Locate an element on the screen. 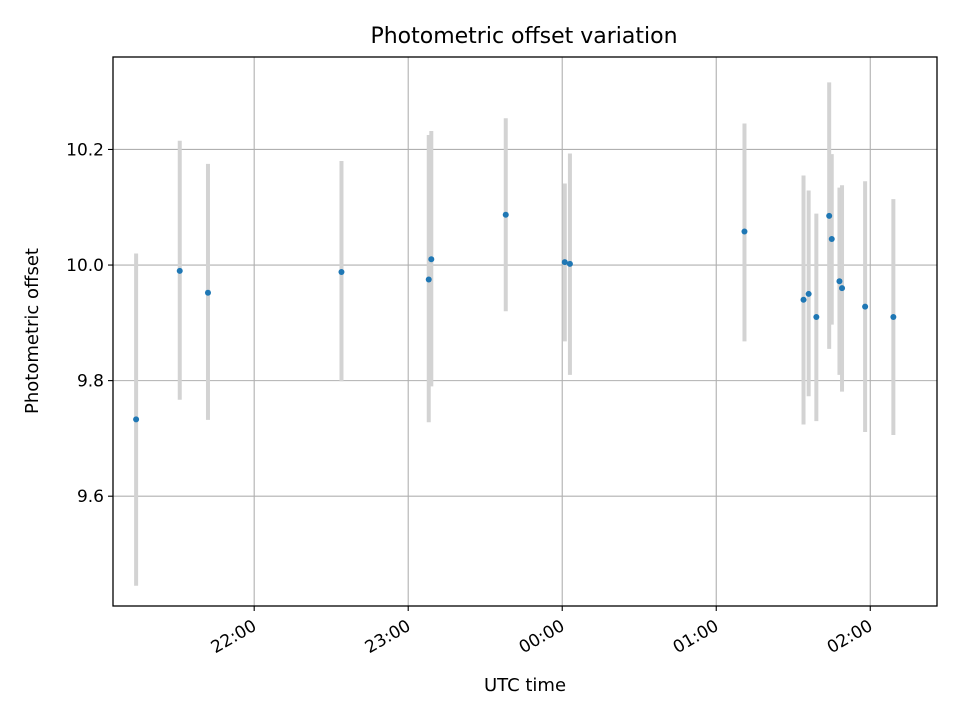  chart-title: Photometric offset variation is located at coordinates (523, 36).